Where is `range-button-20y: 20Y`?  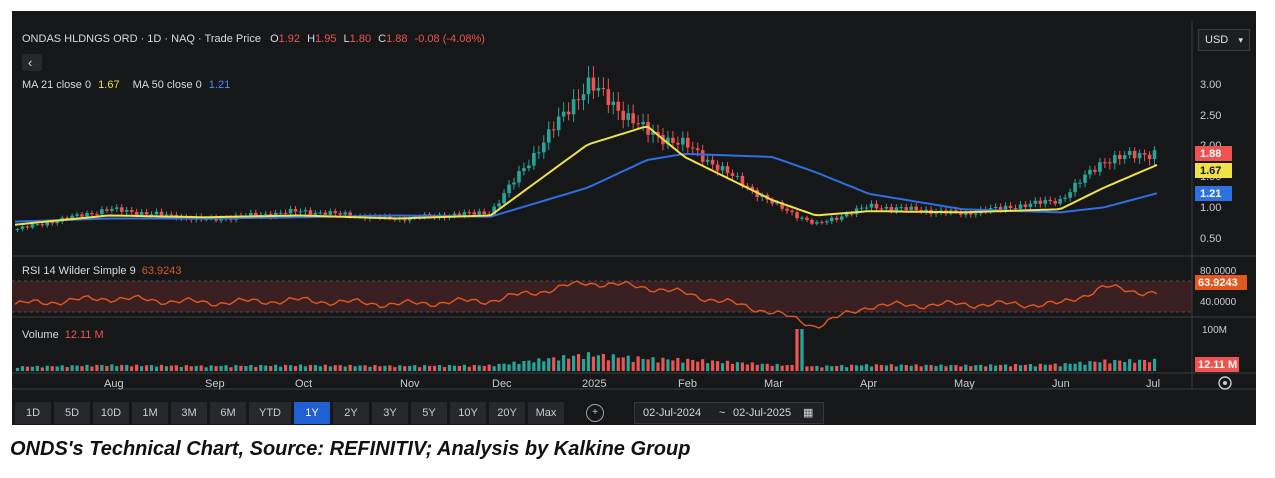 range-button-20y: 20Y is located at coordinates (507, 413).